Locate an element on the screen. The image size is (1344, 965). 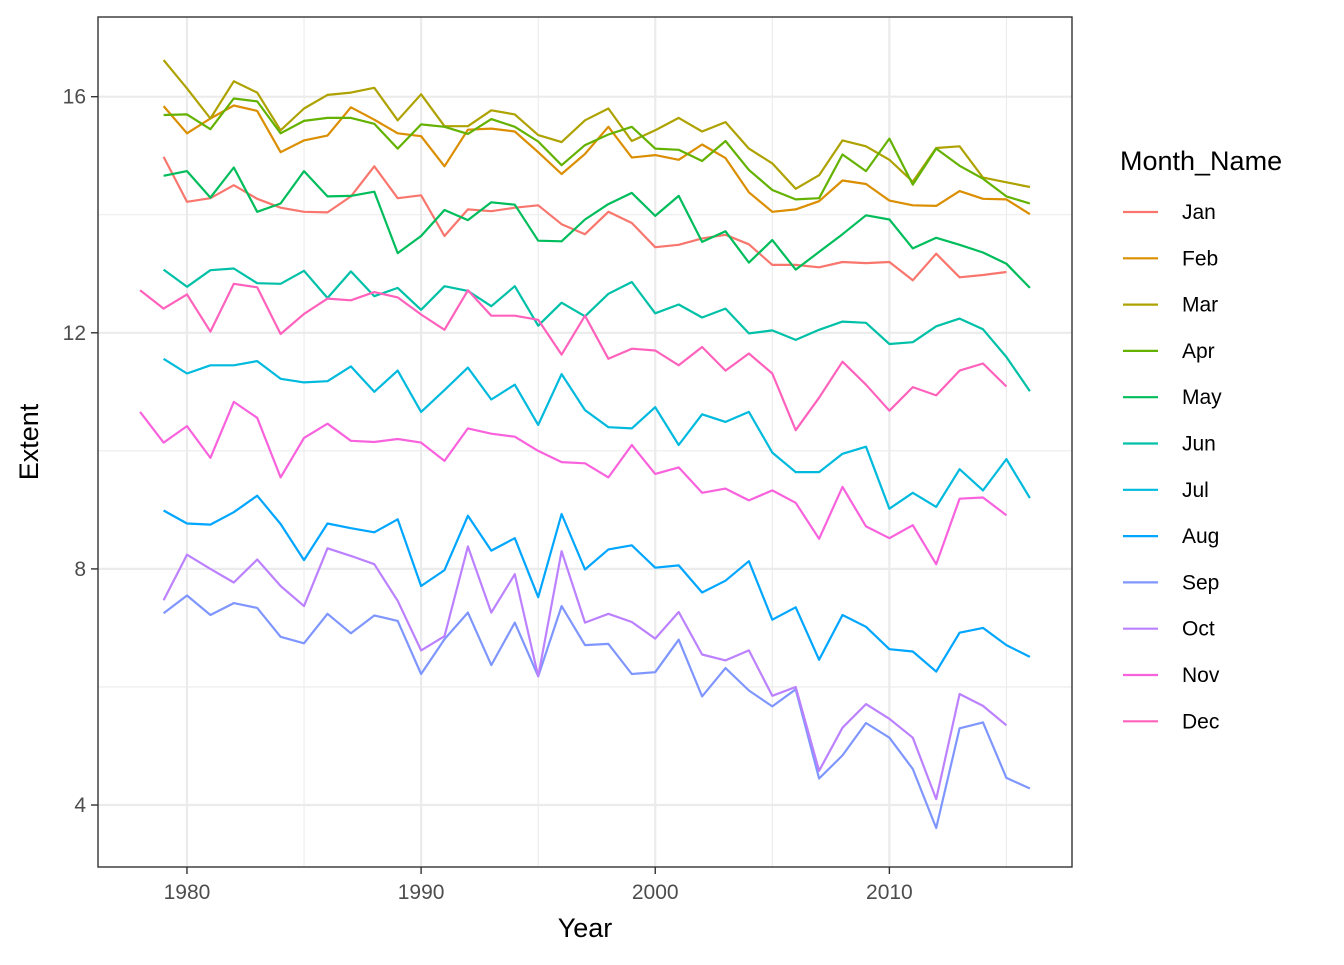
series-line-apr is located at coordinates (597, 151).